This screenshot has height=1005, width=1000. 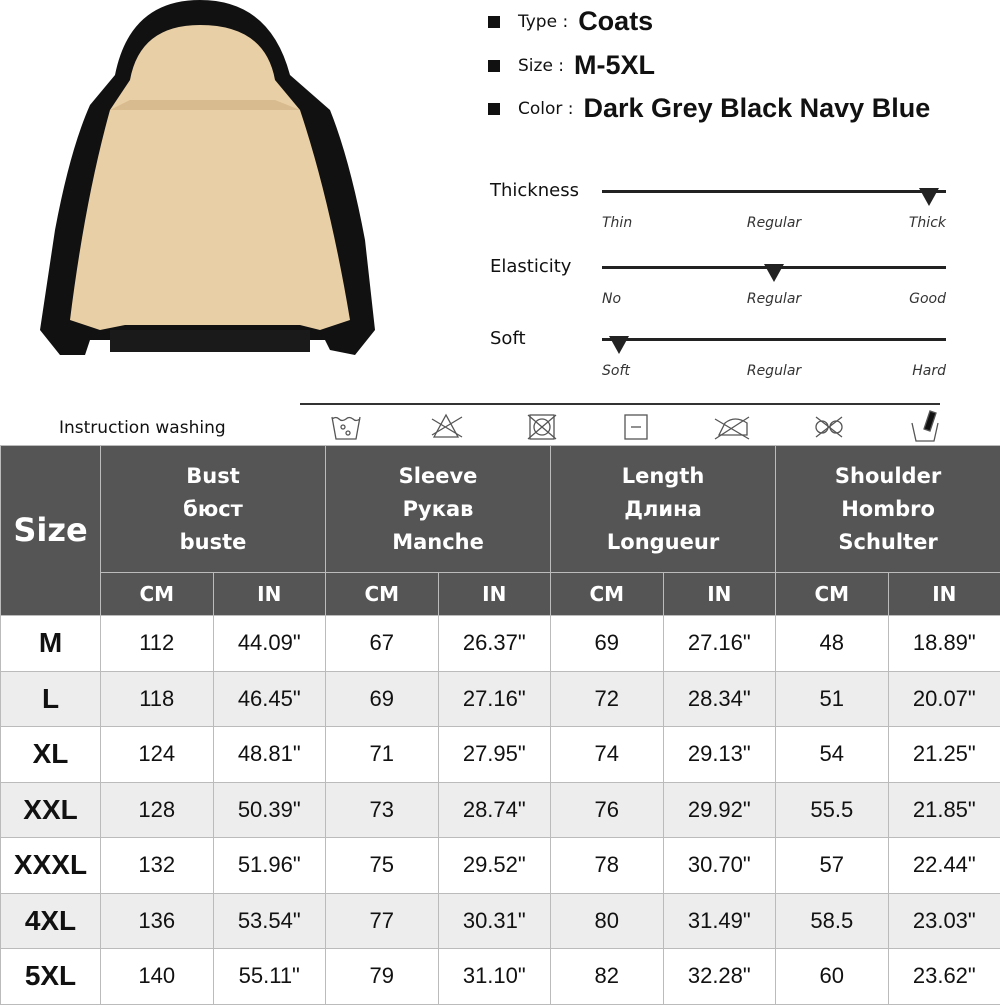 What do you see at coordinates (494, 921) in the screenshot?
I see `measurement-cell: 30.31"` at bounding box center [494, 921].